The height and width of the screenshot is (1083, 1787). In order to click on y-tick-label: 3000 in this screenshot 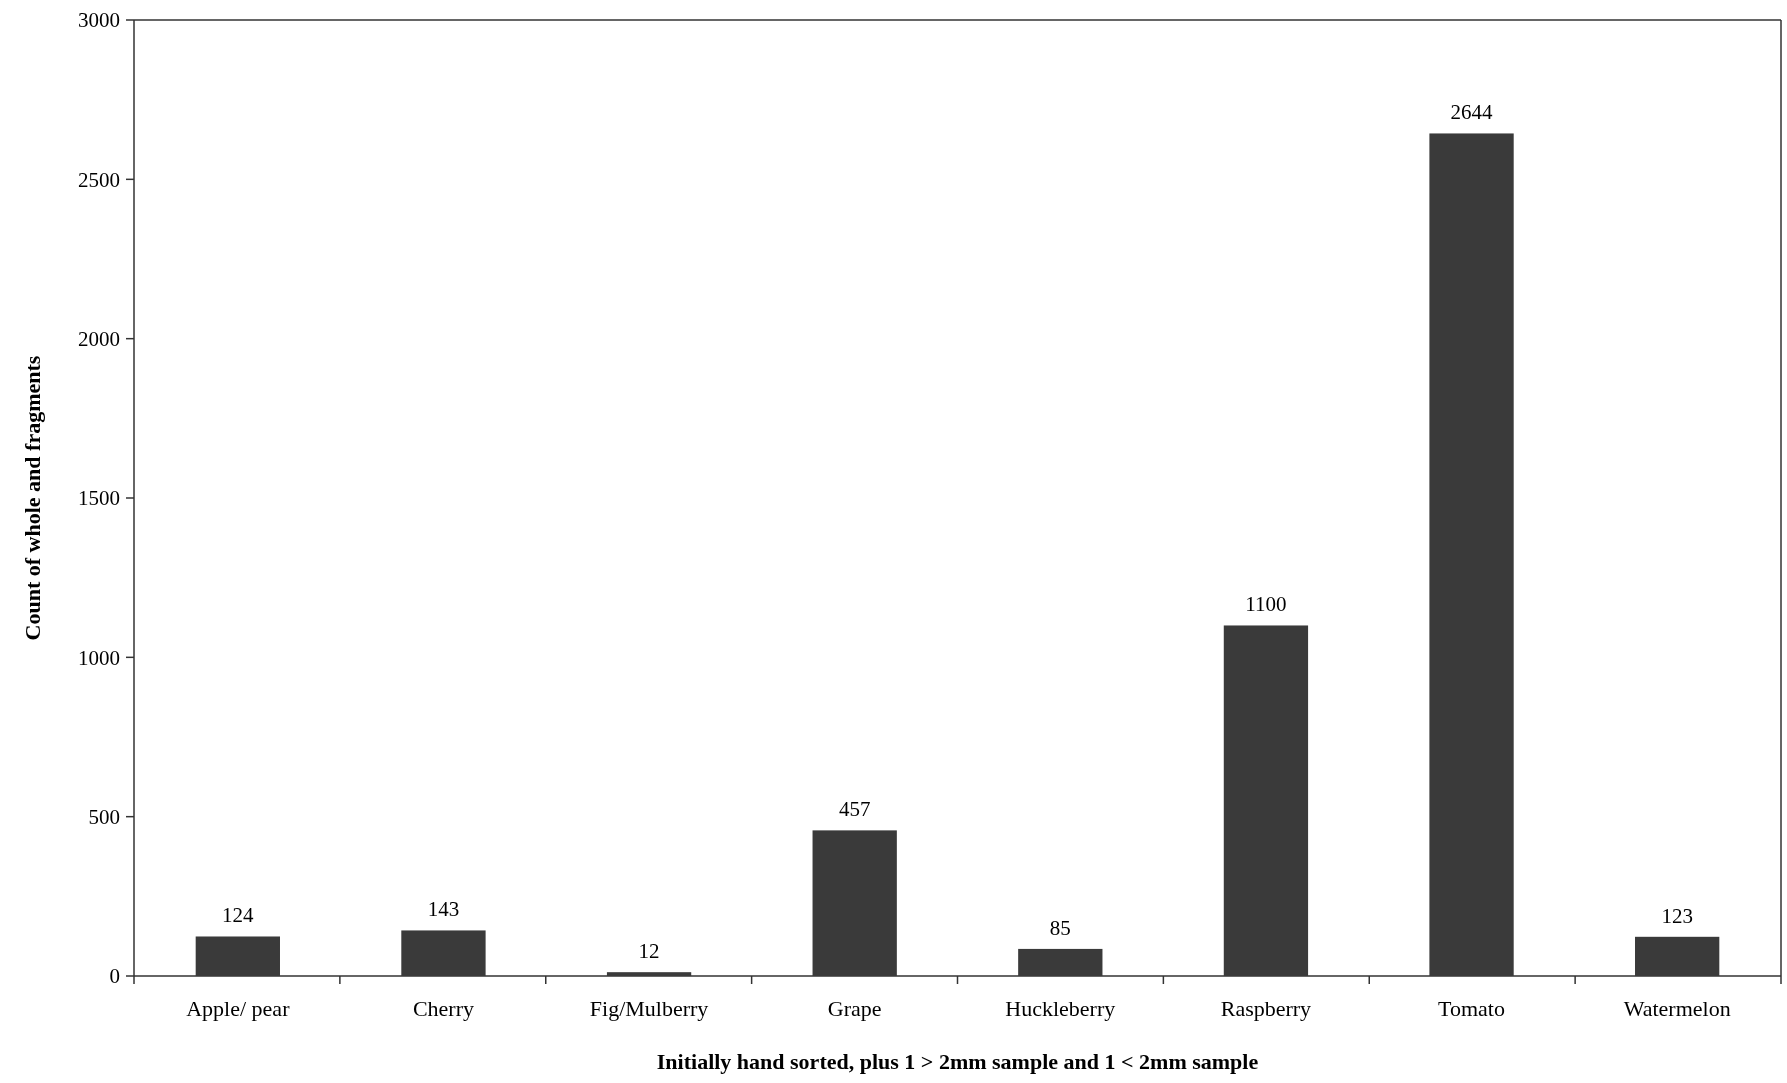, I will do `click(99, 20)`.